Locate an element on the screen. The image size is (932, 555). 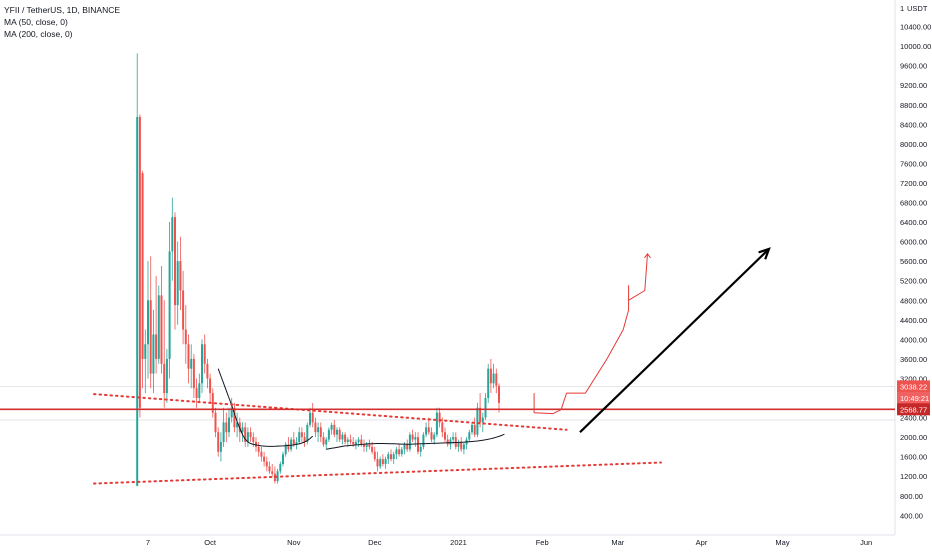
y-tick-label: 4000.00 is located at coordinates (913, 339).